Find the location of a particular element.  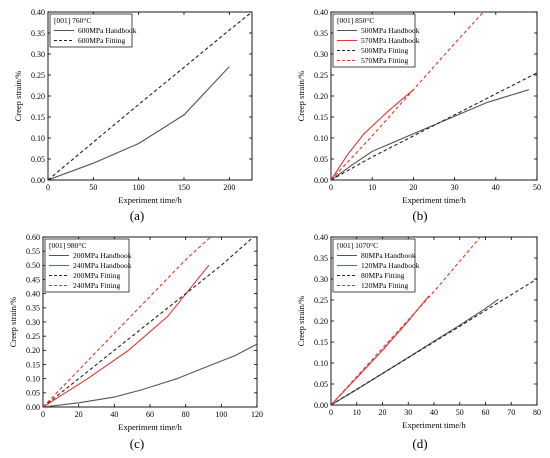

legend-entry: 80MPa Fitting is located at coordinates (383, 275).